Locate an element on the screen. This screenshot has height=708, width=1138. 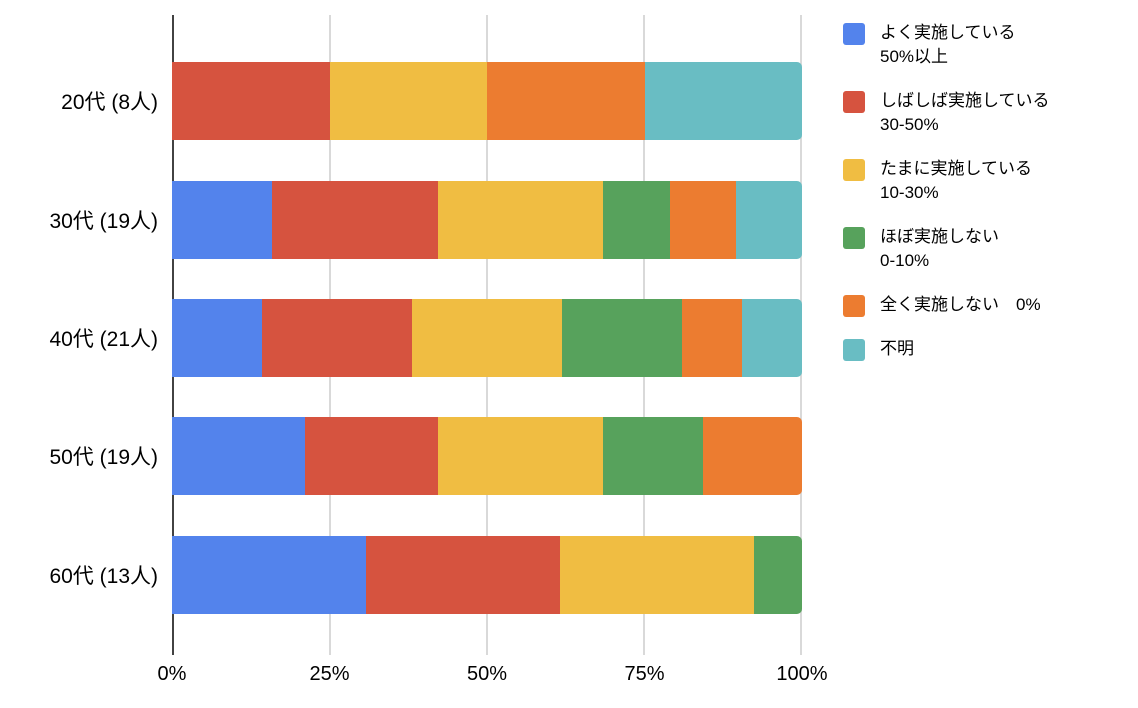
legend-label: 不明 is located at coordinates (897, 349).